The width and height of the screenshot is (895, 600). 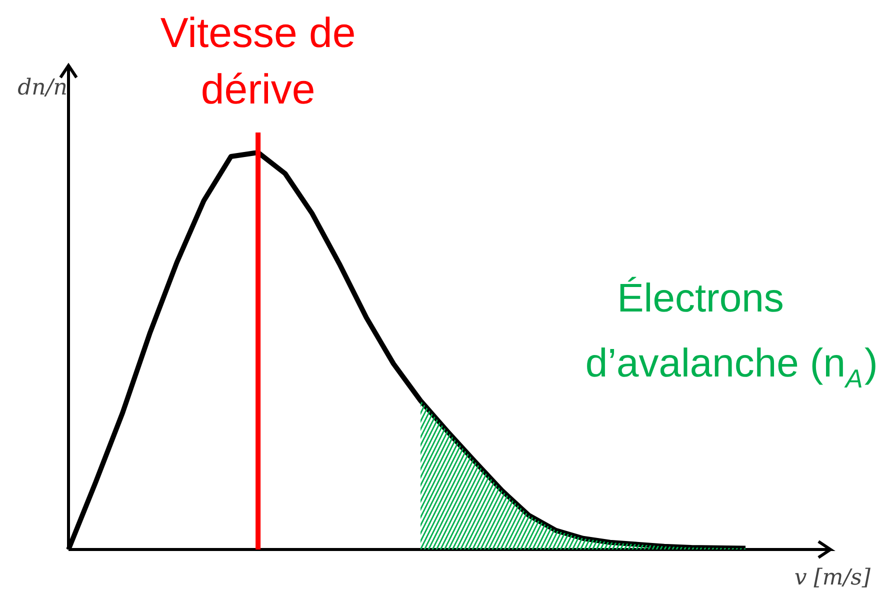 What do you see at coordinates (258, 60) in the screenshot?
I see `text: Vitesse de dérive` at bounding box center [258, 60].